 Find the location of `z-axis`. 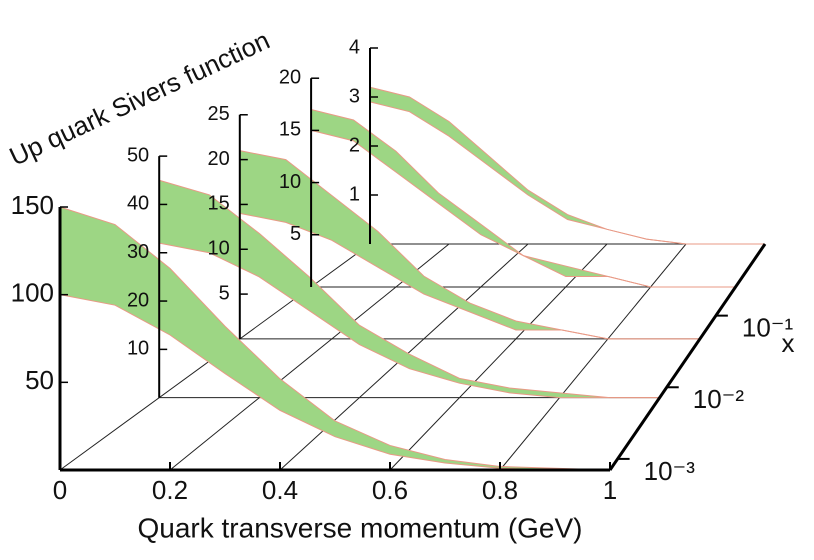

z-axis is located at coordinates (687, 357).